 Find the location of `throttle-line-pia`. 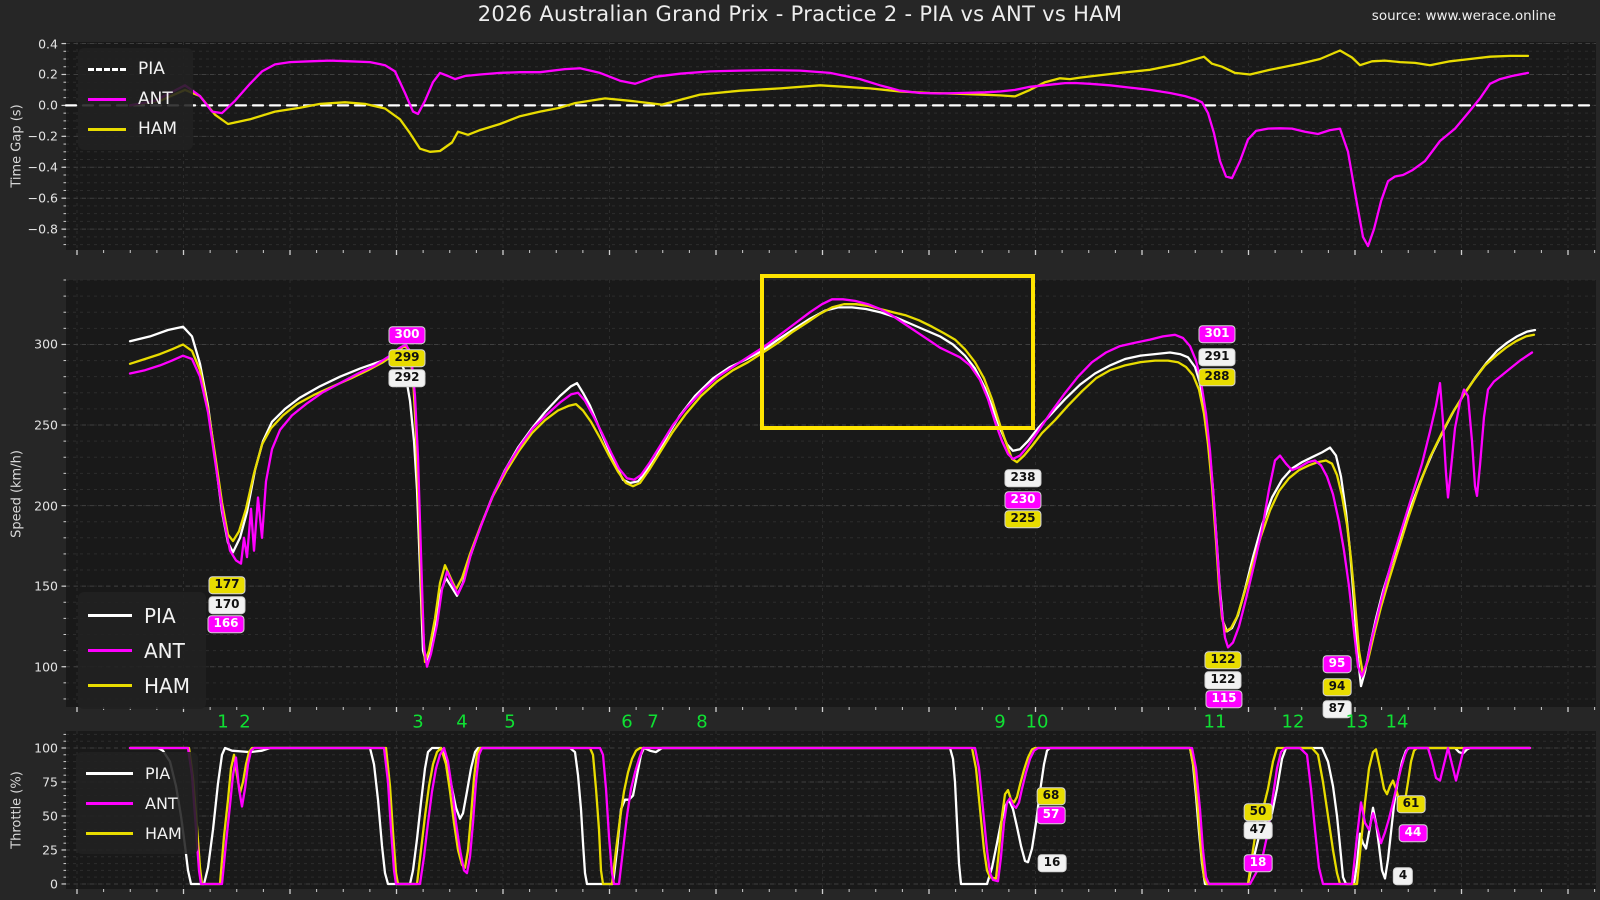

throttle-line-pia is located at coordinates (830, 816).